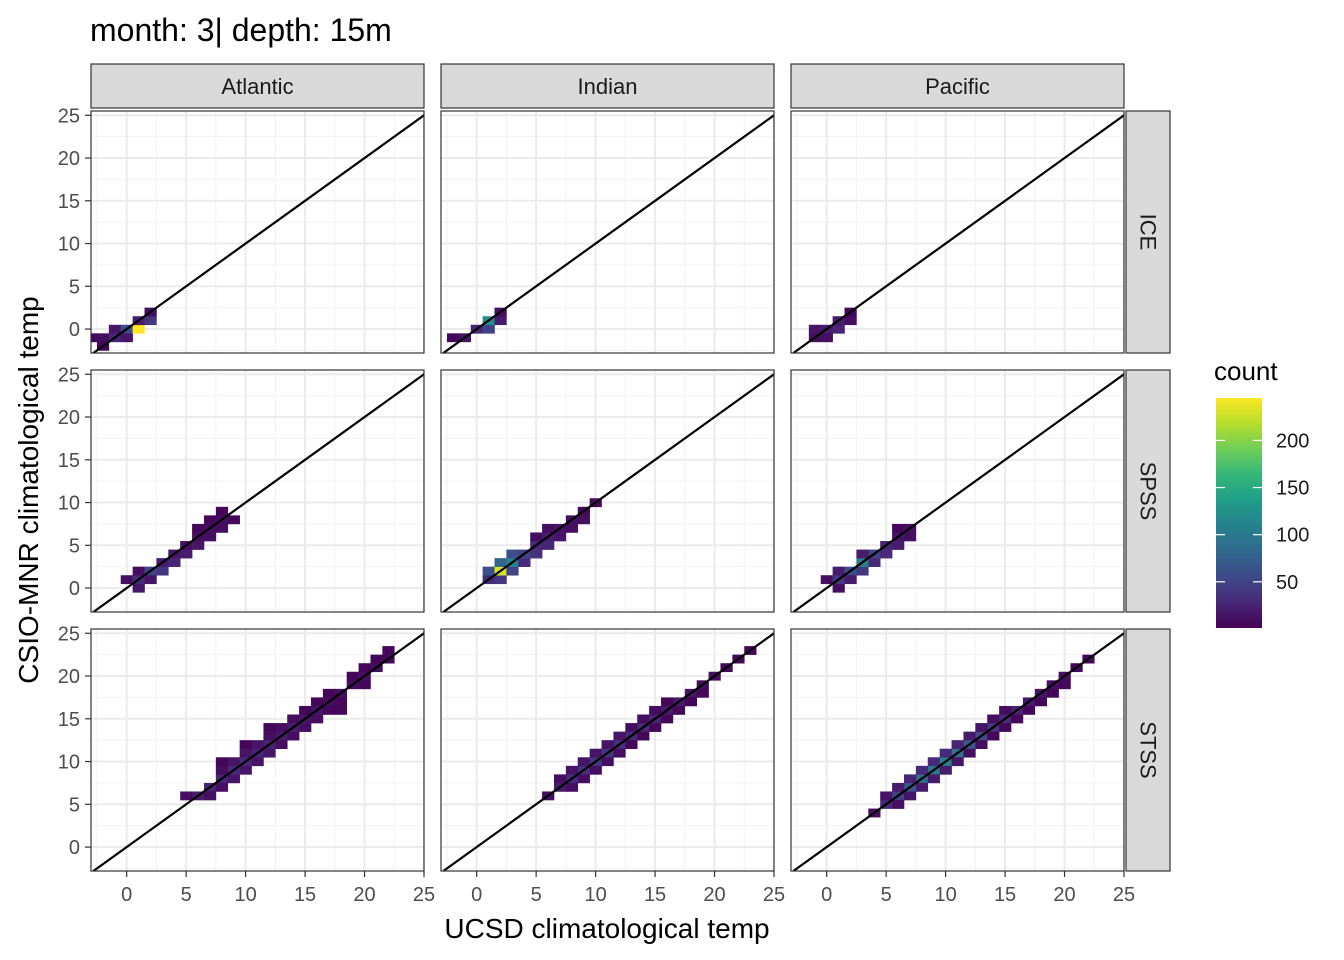 The height and width of the screenshot is (960, 1344). I want to click on x-tick-label: 0, so click(126, 895).